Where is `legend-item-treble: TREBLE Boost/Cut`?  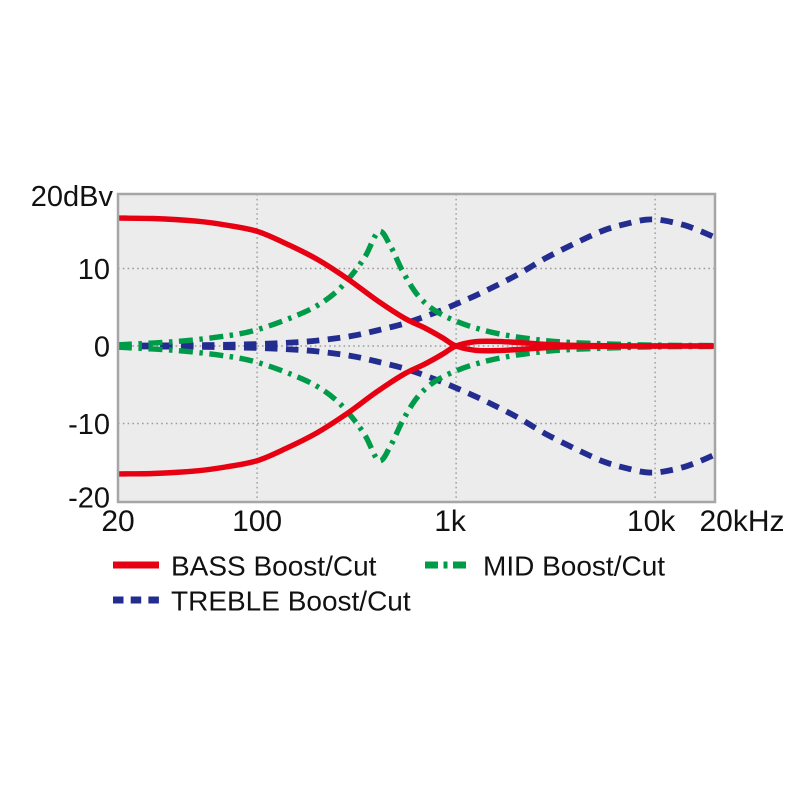 legend-item-treble: TREBLE Boost/Cut is located at coordinates (262, 601).